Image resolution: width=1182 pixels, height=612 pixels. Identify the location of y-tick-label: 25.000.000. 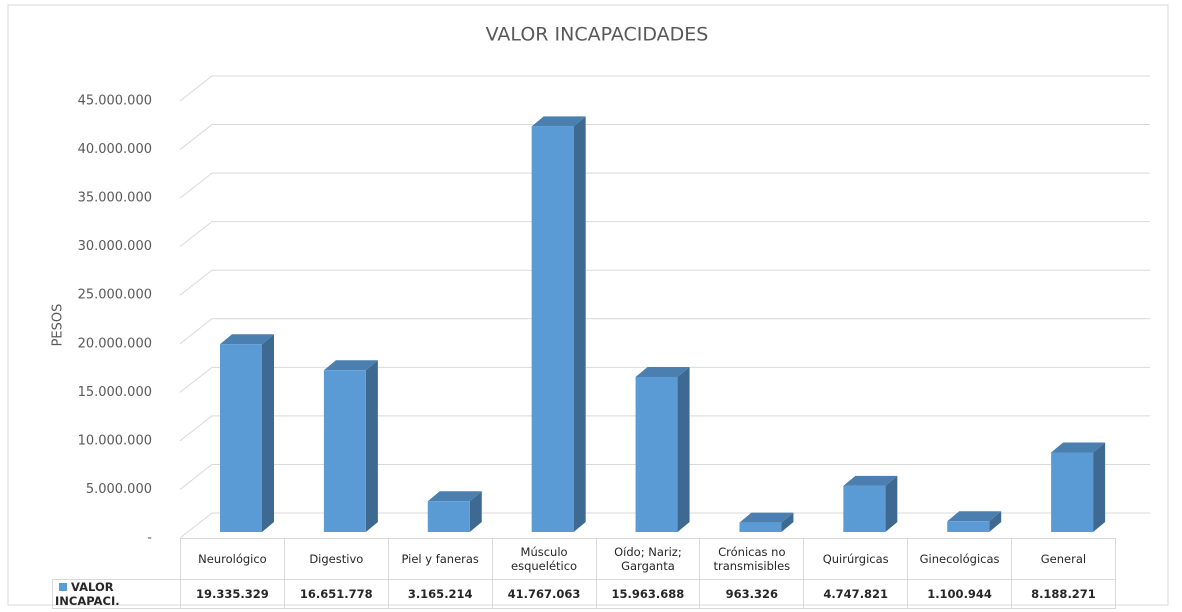
(115, 295).